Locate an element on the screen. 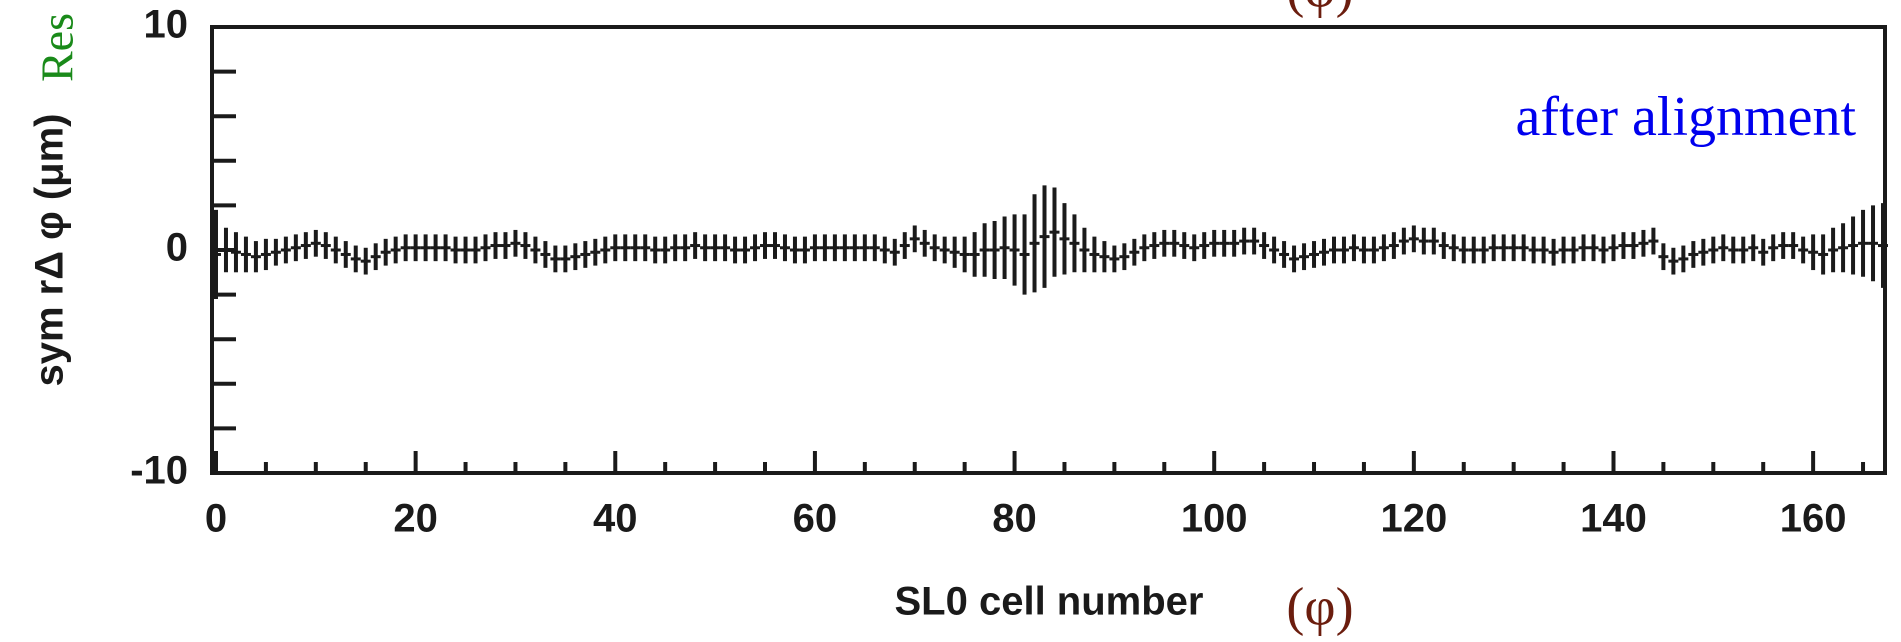 The image size is (1901, 642). x-tick-label: 100 is located at coordinates (1214, 519).